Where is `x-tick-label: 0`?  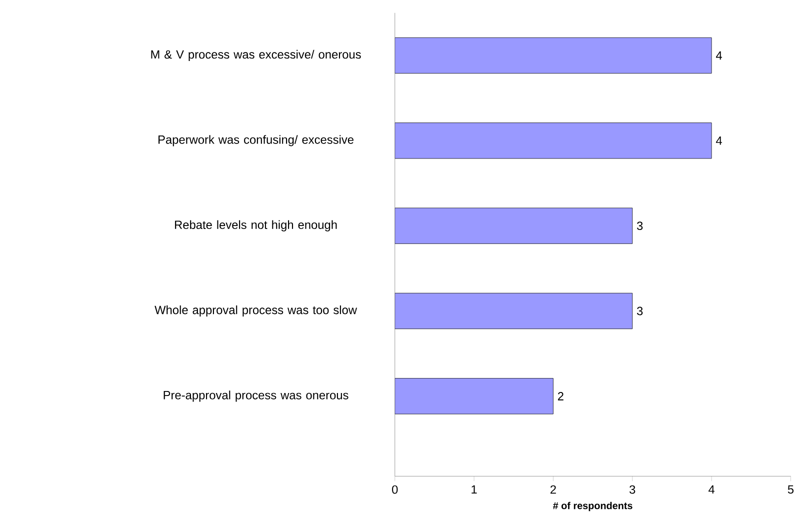
x-tick-label: 0 is located at coordinates (395, 489).